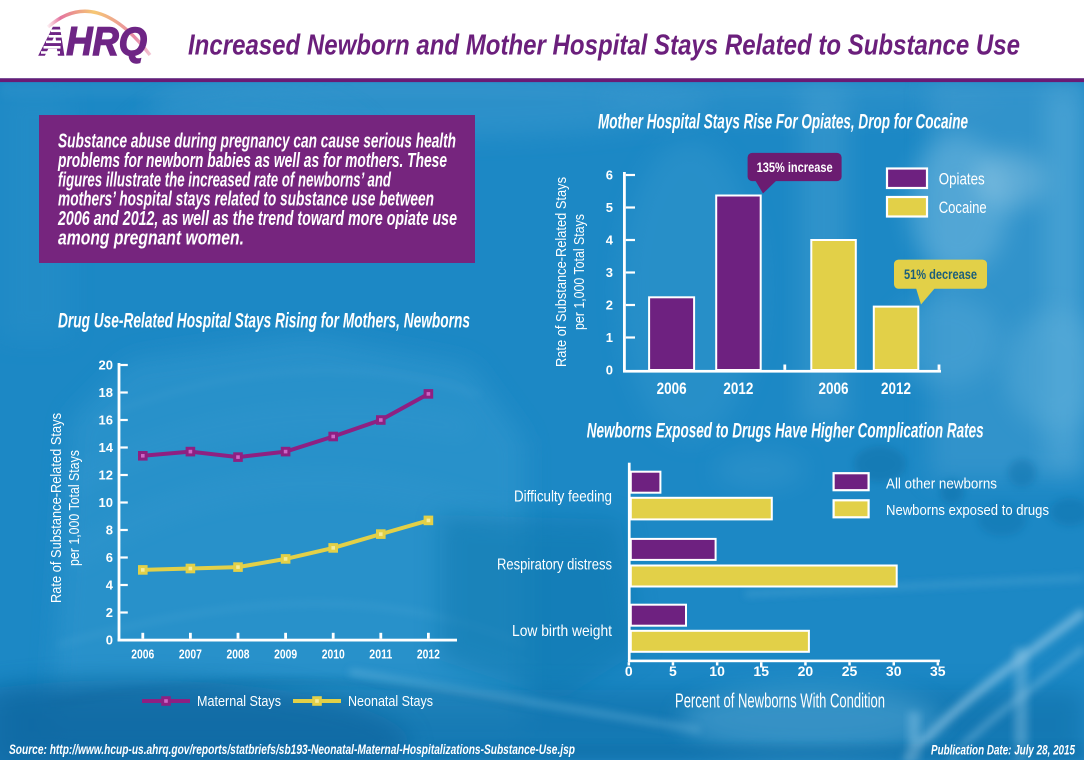  What do you see at coordinates (795, 167) in the screenshot?
I see `svg-text: 135% increase` at bounding box center [795, 167].